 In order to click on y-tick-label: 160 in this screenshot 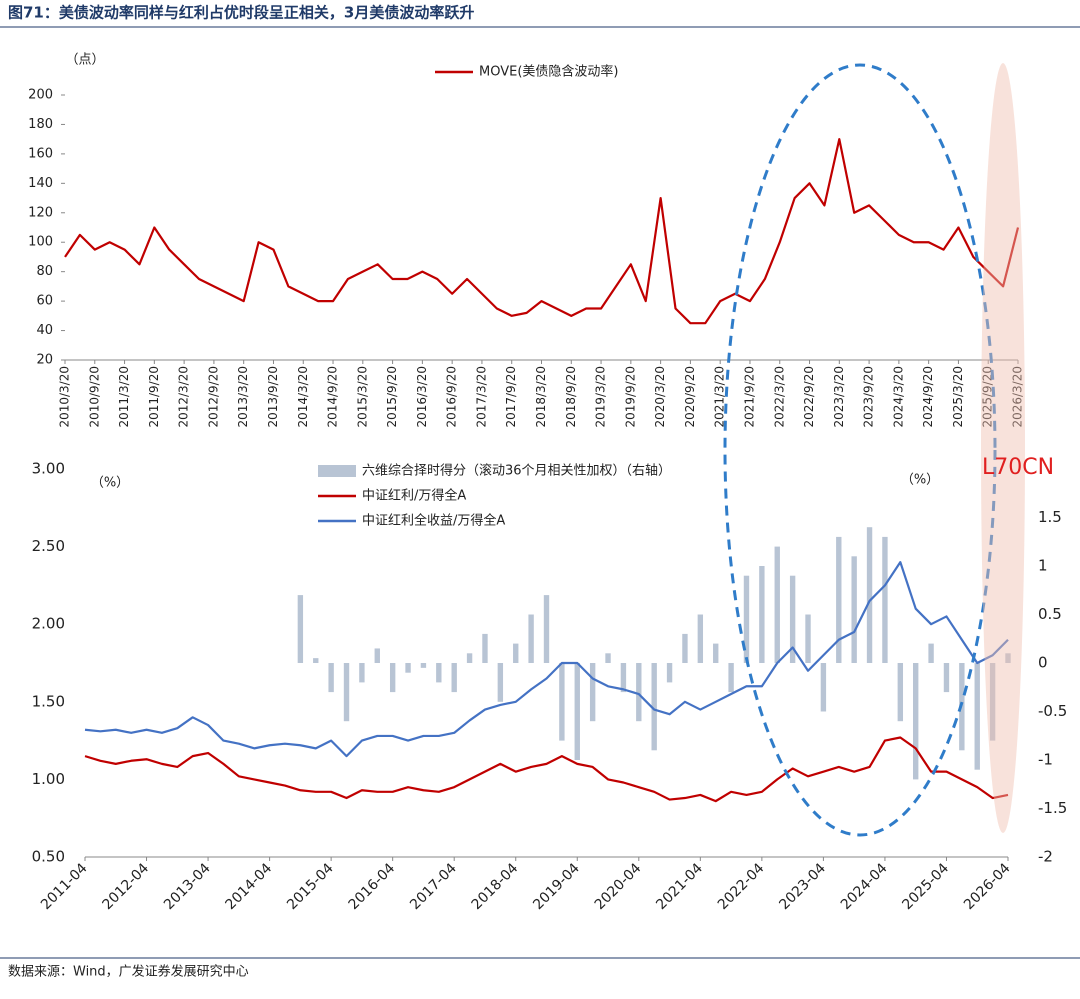, I will do `click(40, 153)`.